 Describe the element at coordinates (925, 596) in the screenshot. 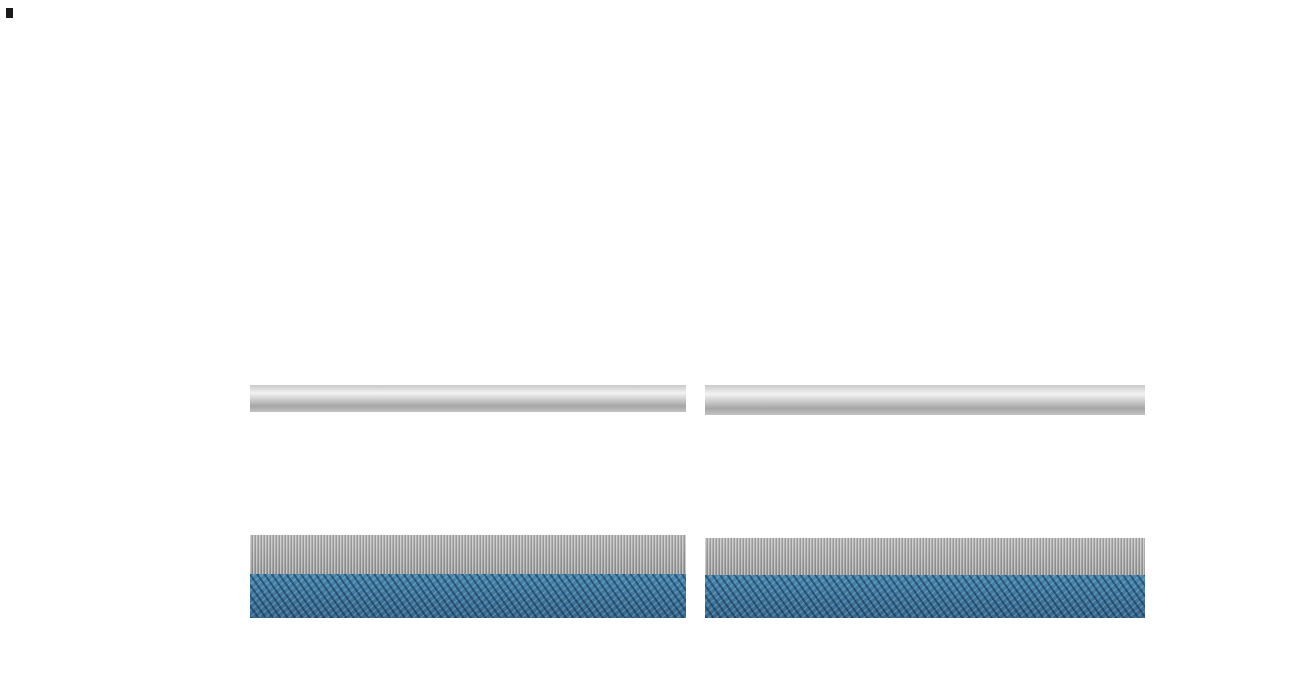

I see `glass-layer-right` at that location.